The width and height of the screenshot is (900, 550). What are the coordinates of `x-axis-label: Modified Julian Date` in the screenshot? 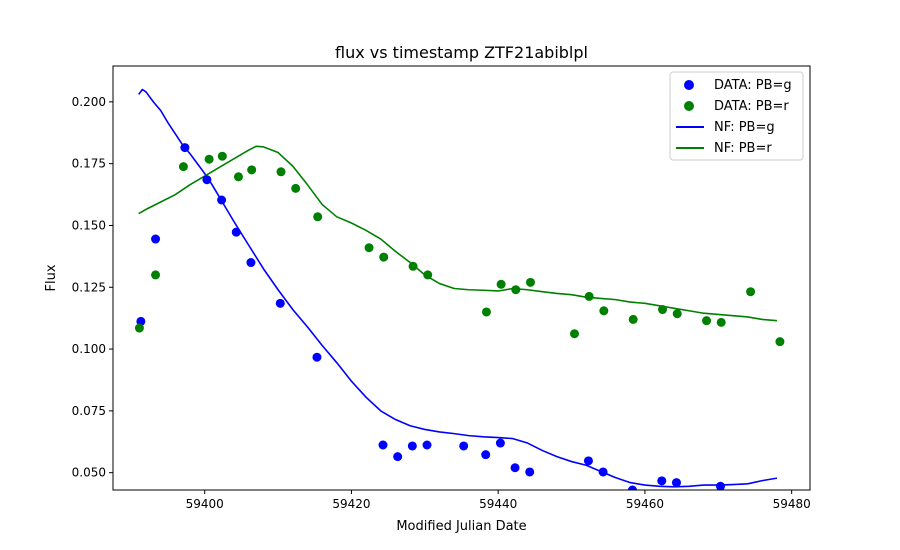 It's located at (461, 526).